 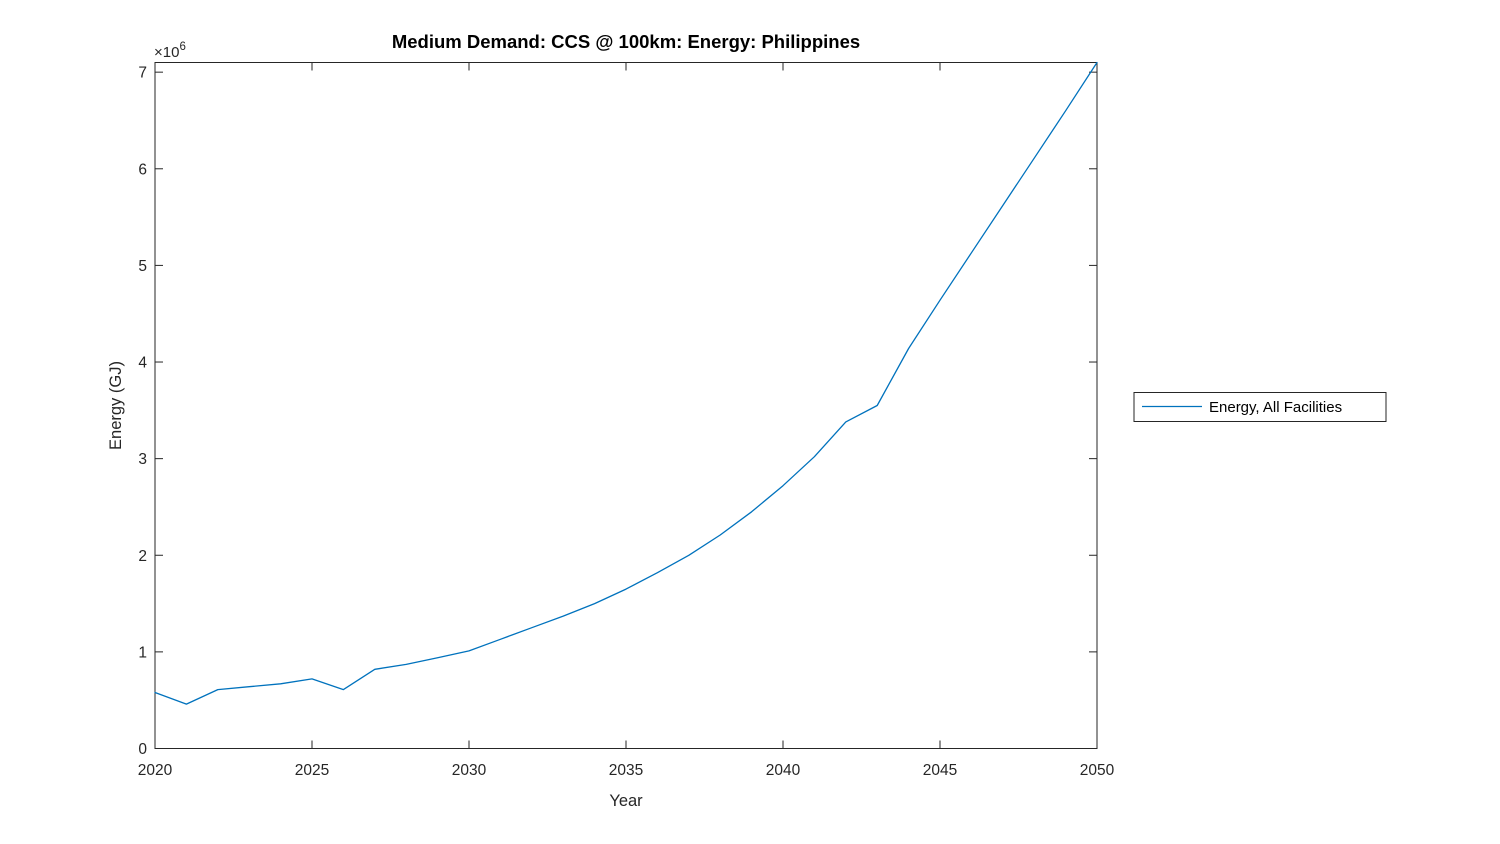 I want to click on y-tick-label: 2, so click(x=142, y=556).